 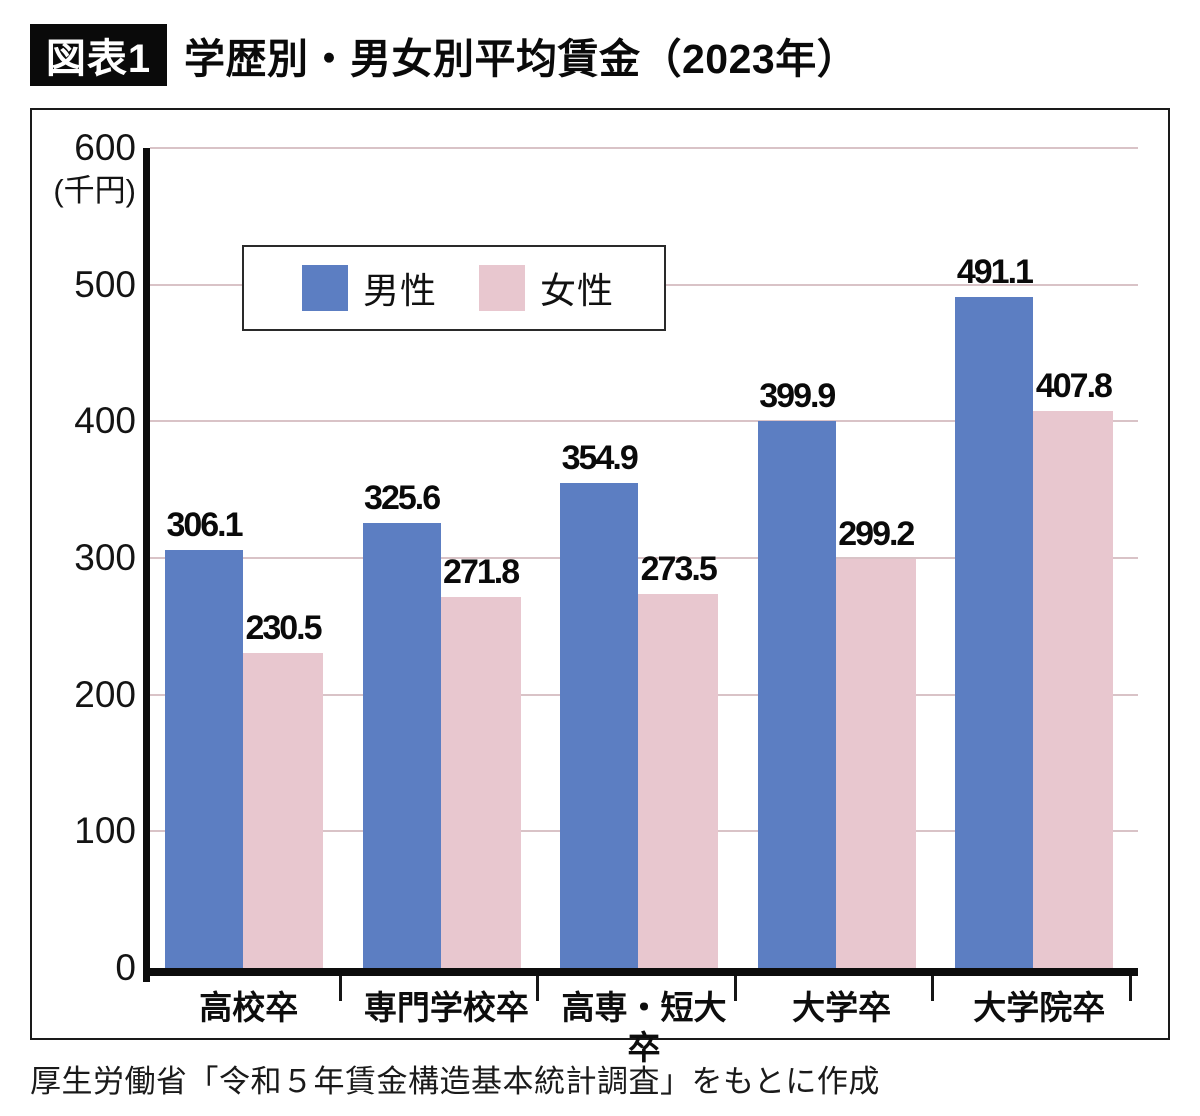 I want to click on legend: 男性 女性, so click(x=454, y=288).